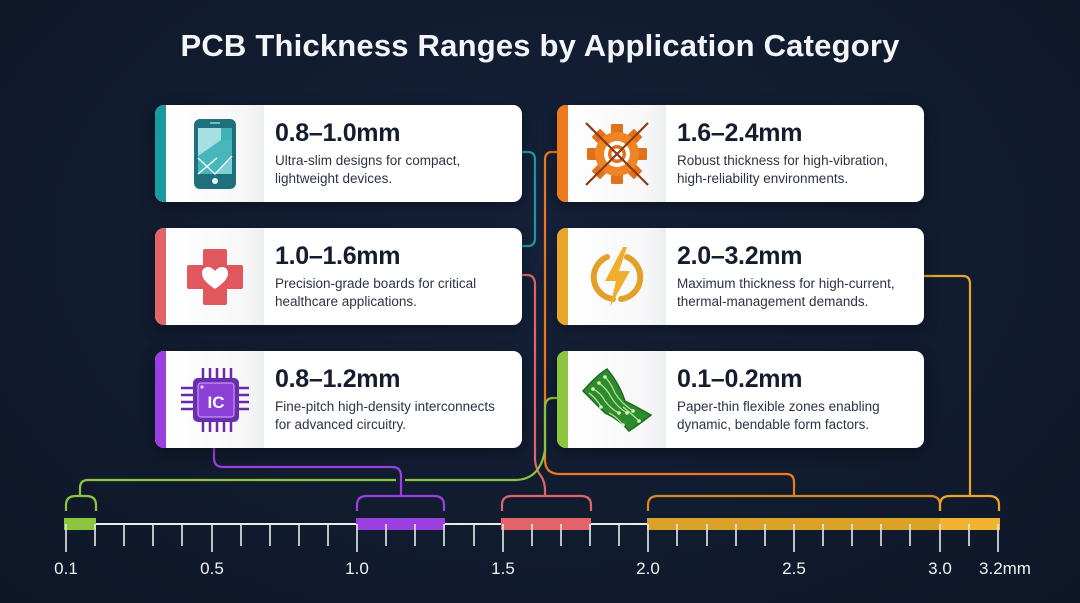 The height and width of the screenshot is (603, 1080). Describe the element at coordinates (948, 385) in the screenshot. I see `connector-power` at that location.